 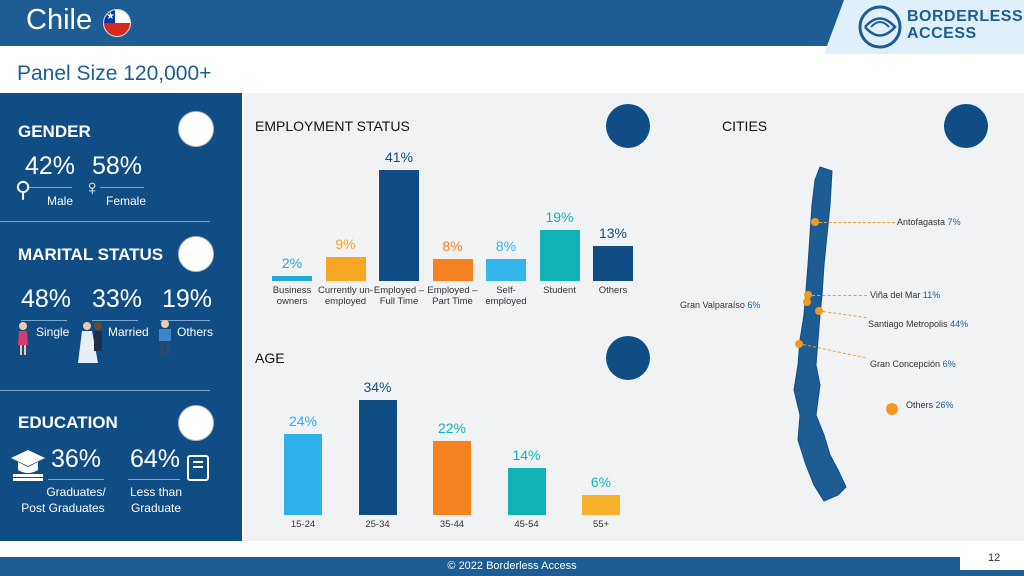 What do you see at coordinates (506, 296) in the screenshot?
I see `category-label: Self-employed` at bounding box center [506, 296].